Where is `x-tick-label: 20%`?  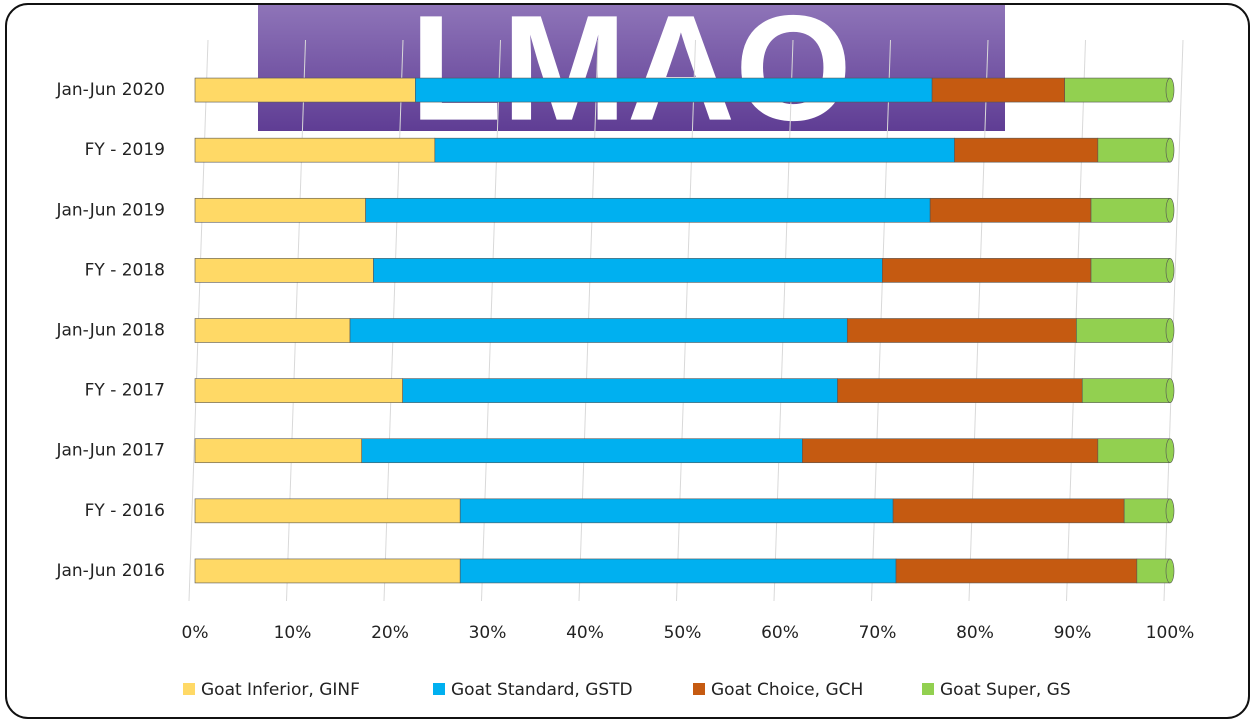
x-tick-label: 20% is located at coordinates (390, 633).